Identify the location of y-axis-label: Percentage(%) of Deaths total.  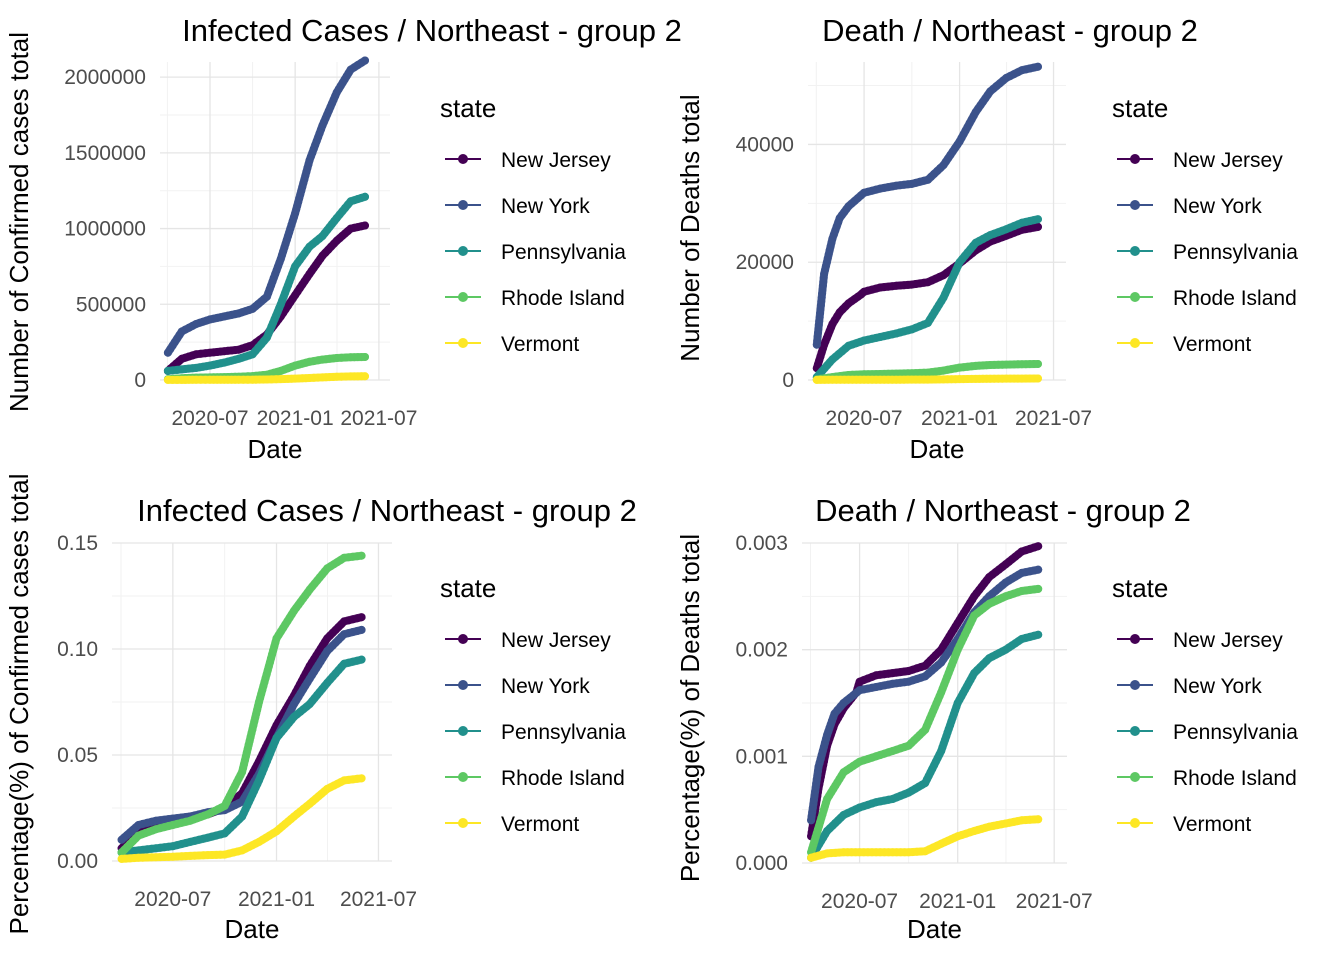
(690, 708).